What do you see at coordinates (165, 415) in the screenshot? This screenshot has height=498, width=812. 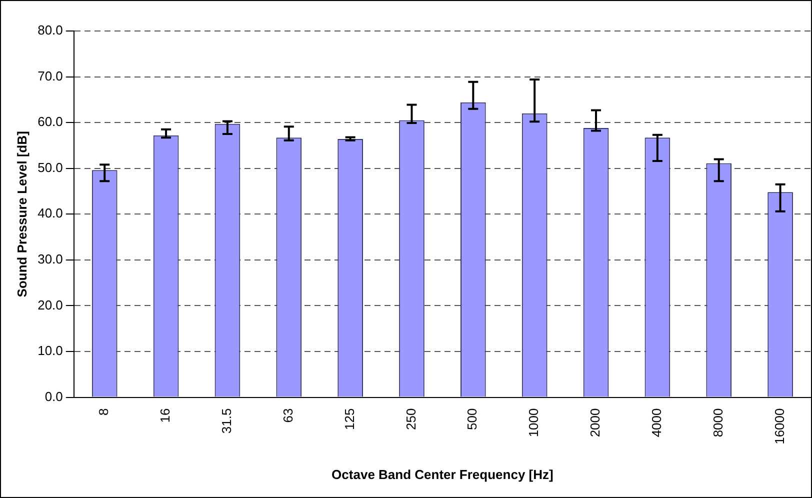 I see `x-tick-label: 16` at bounding box center [165, 415].